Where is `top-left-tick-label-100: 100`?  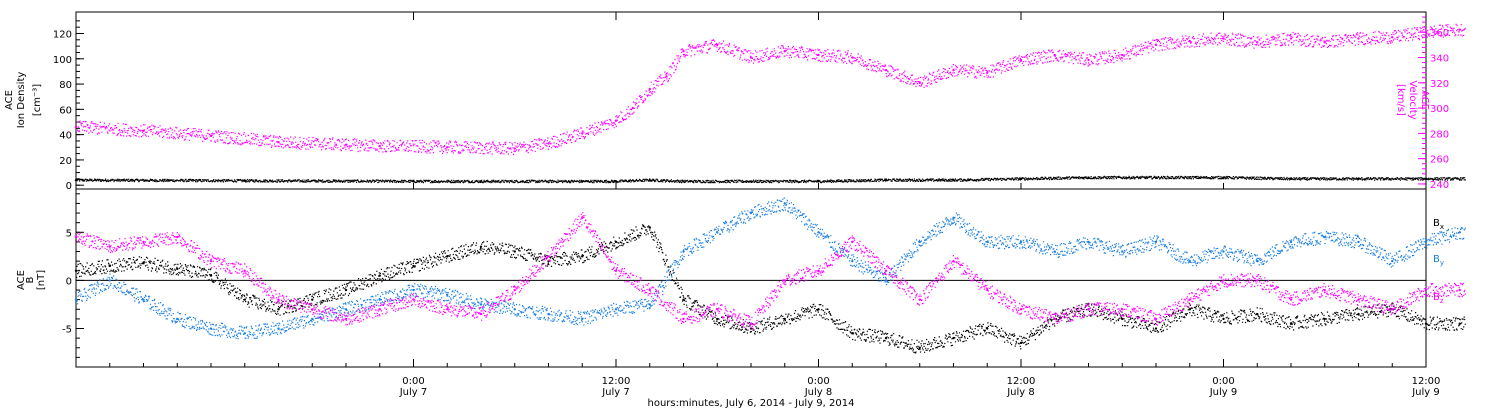 top-left-tick-label-100: 100 is located at coordinates (62, 60).